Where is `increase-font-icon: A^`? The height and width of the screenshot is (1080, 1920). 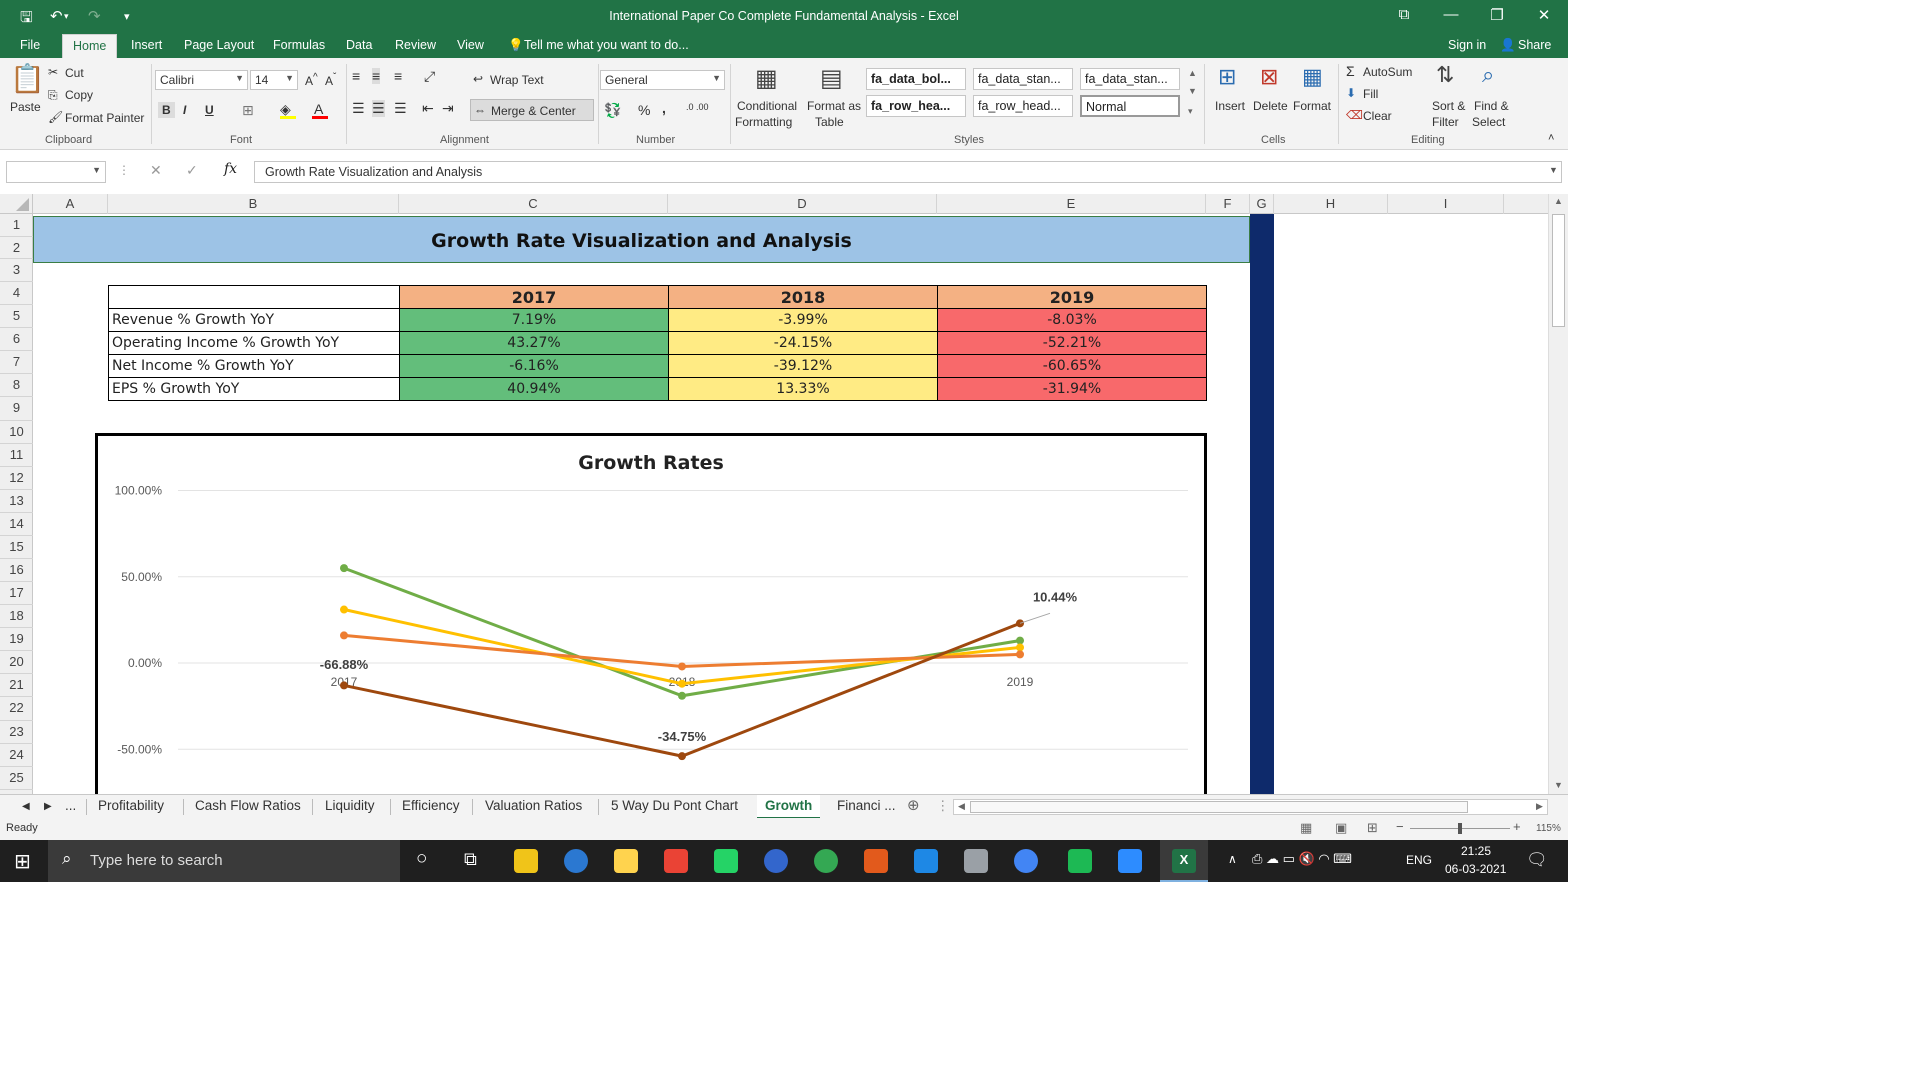
increase-font-icon: A^ is located at coordinates (311, 80).